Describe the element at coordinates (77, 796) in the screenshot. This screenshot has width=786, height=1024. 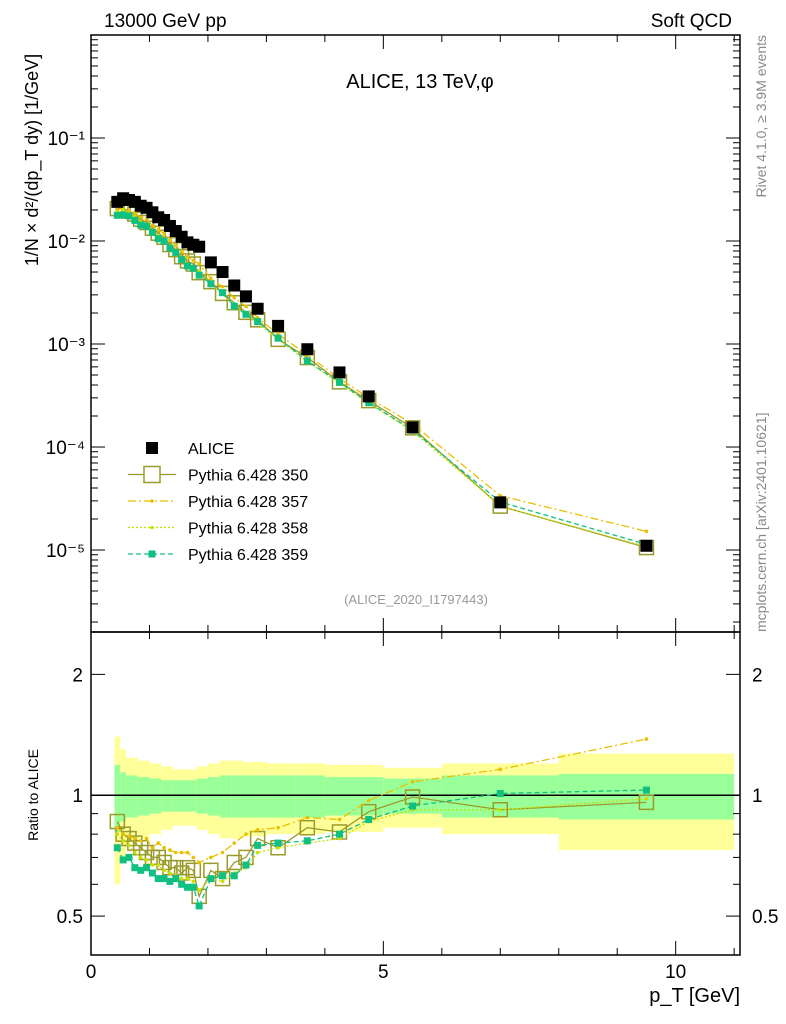
I see `ratio-tick-label: 1` at that location.